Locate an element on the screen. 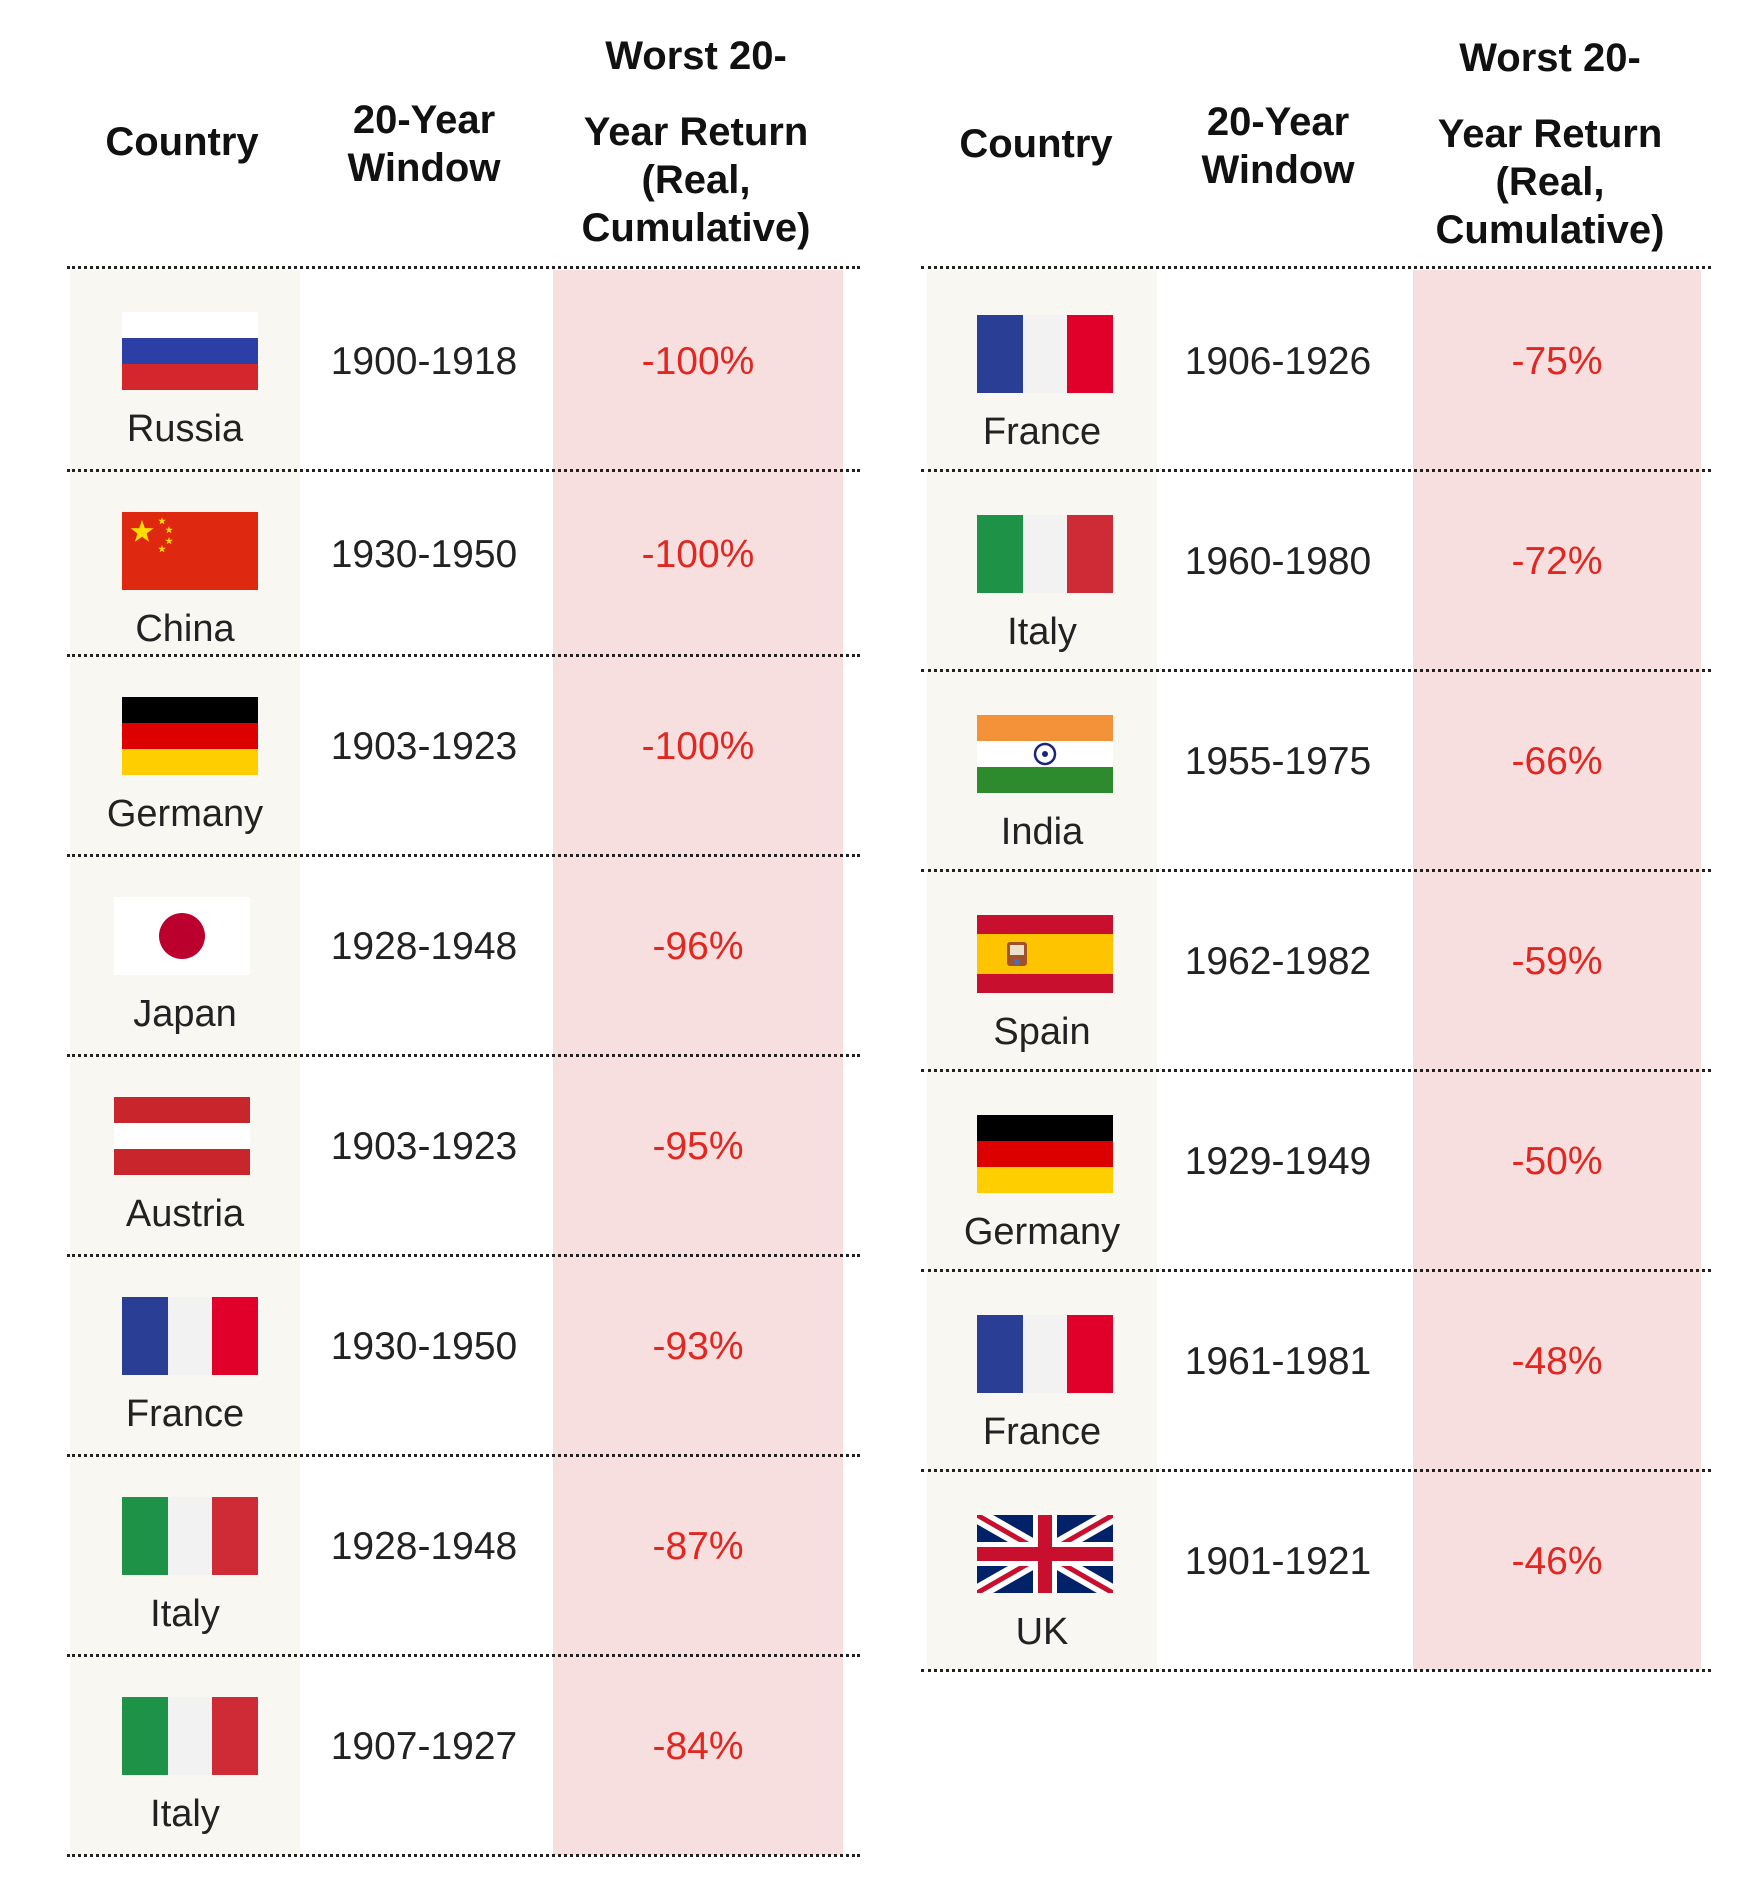 The height and width of the screenshot is (1878, 1737). window-value: 1961-1981 is located at coordinates (1278, 1361).